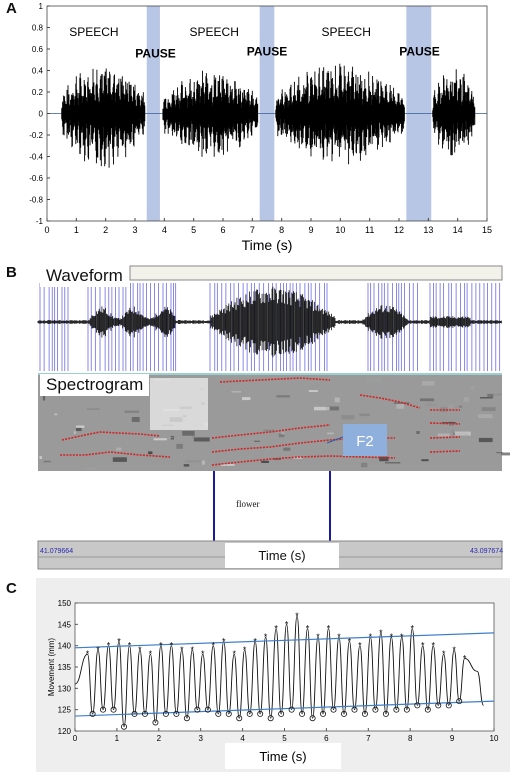 This screenshot has width=510, height=775. Describe the element at coordinates (117, 738) in the screenshot. I see `x-tick-label: 1` at that location.